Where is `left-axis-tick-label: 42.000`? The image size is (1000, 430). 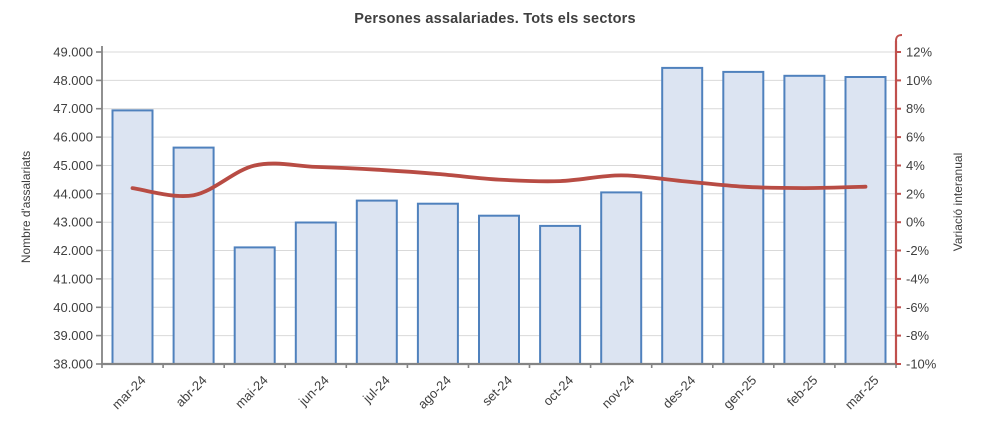
left-axis-tick-label: 42.000 is located at coordinates (73, 250).